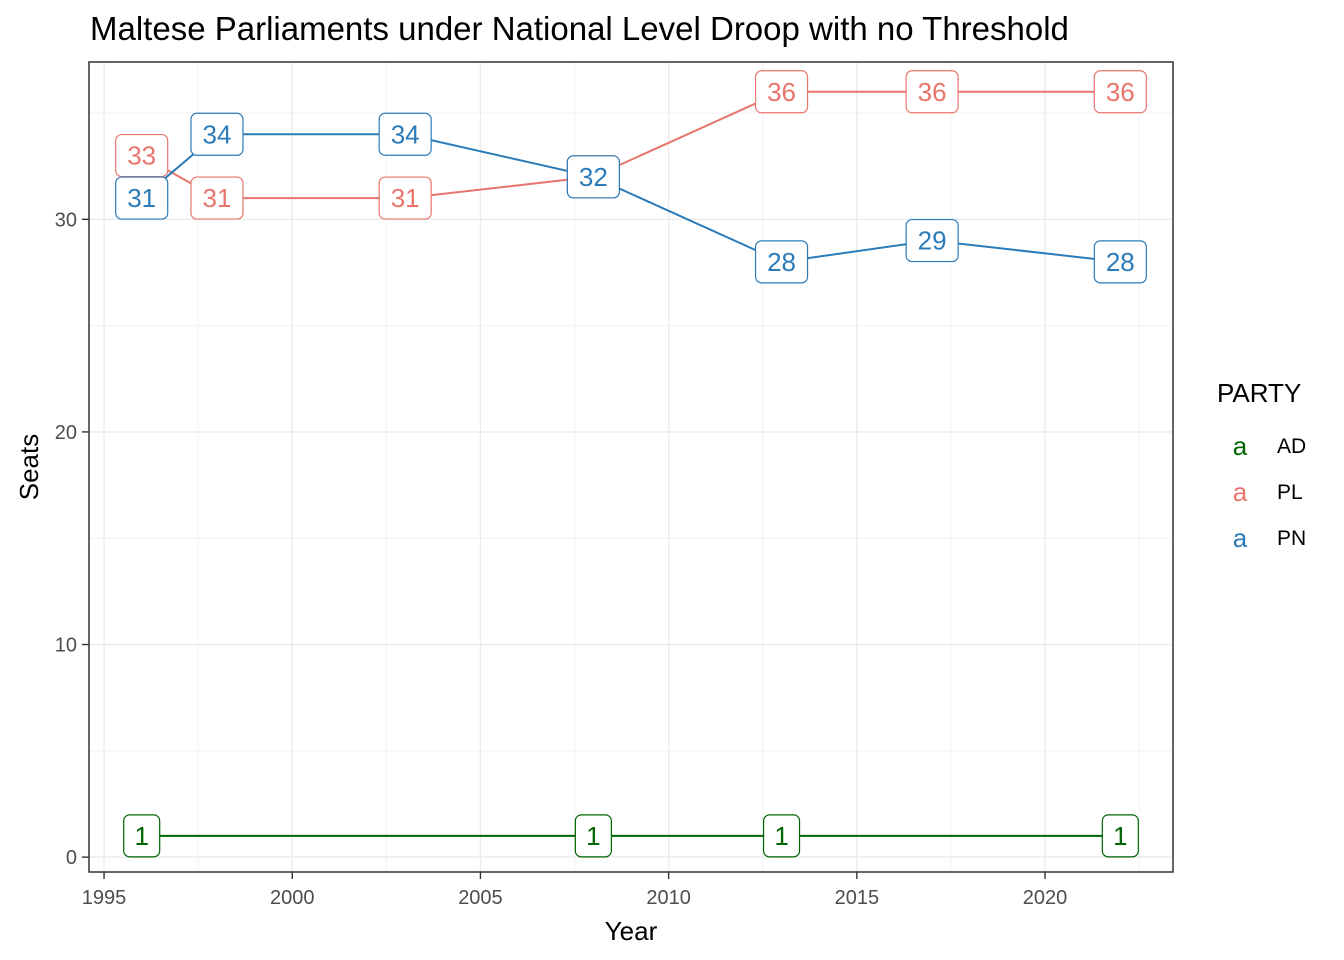 The width and height of the screenshot is (1344, 960). I want to click on point-label-text: 29, so click(932, 241).